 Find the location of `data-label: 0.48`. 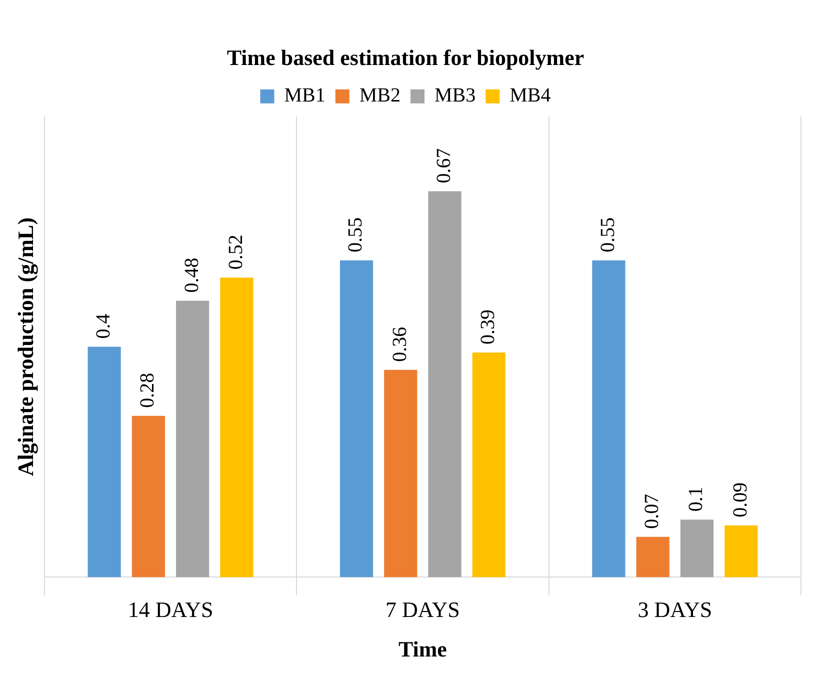

data-label: 0.48 is located at coordinates (191, 275).